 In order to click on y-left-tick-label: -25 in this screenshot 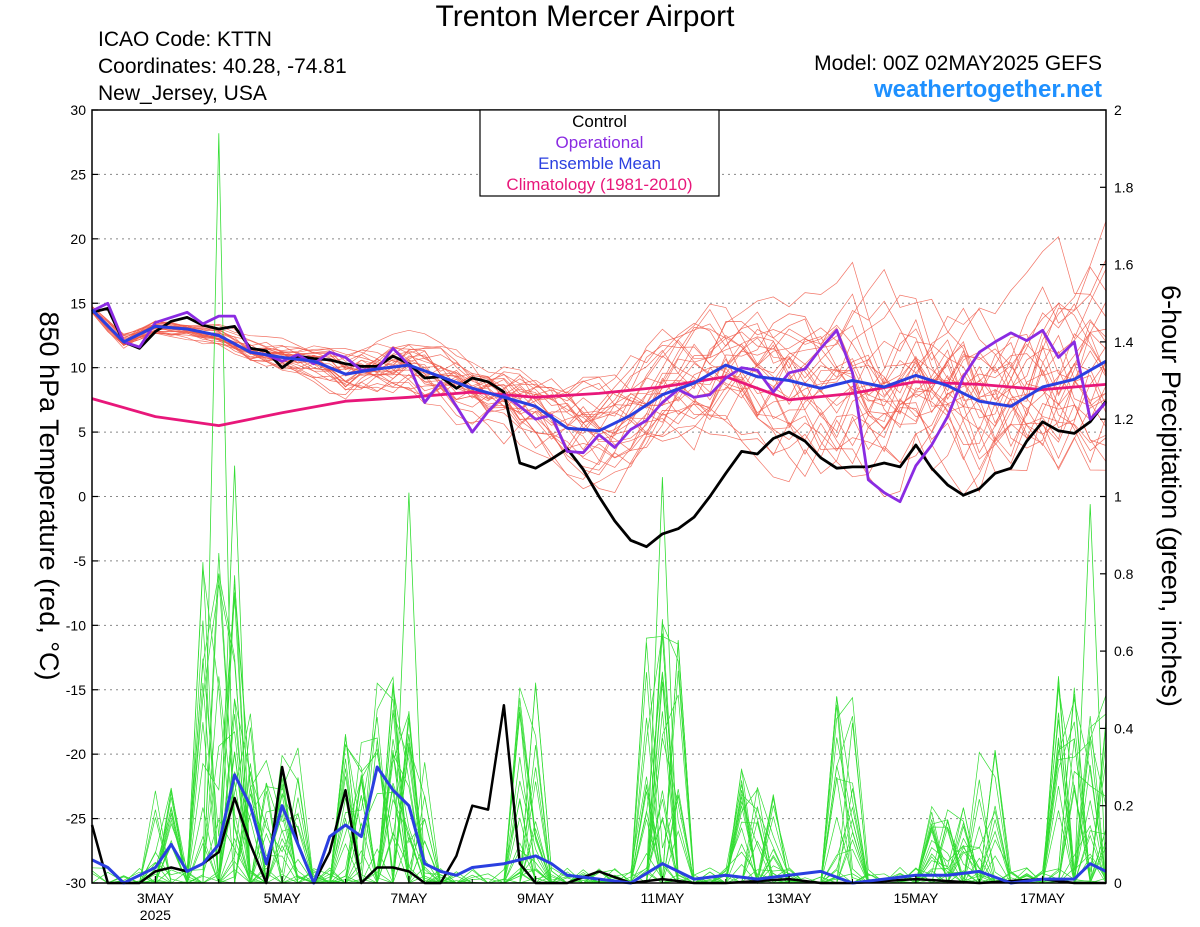, I will do `click(76, 819)`.